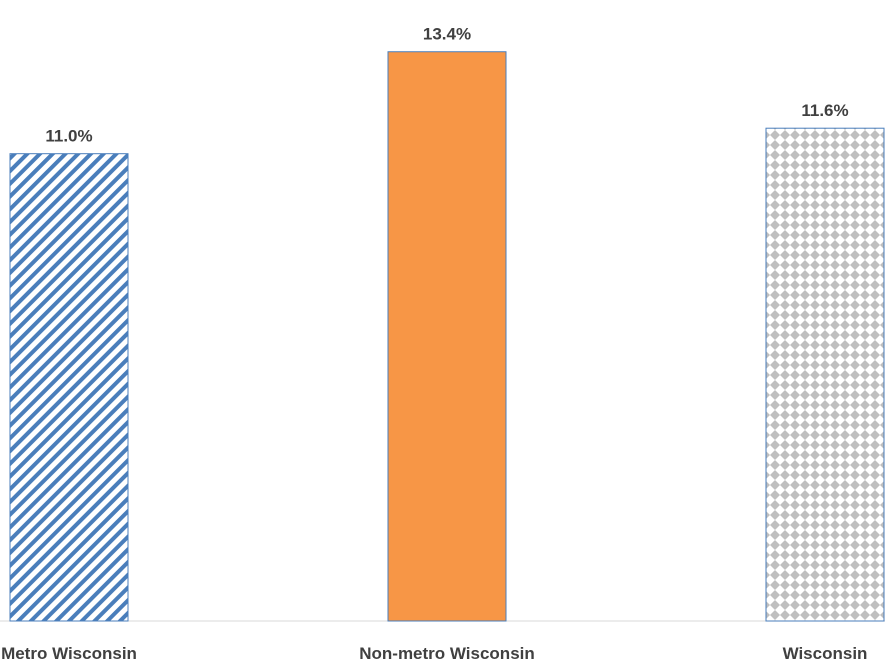  Describe the element at coordinates (825, 374) in the screenshot. I see `bar-wisconsin` at that location.